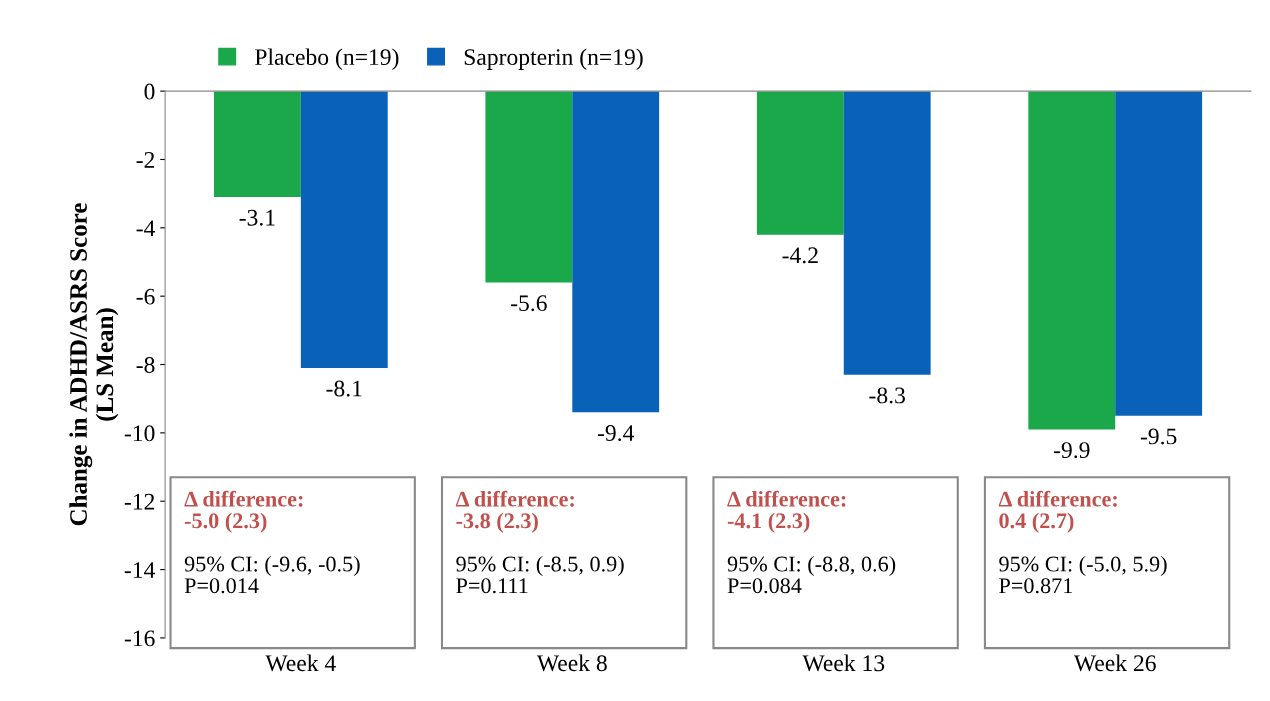 The width and height of the screenshot is (1270, 701). What do you see at coordinates (786, 511) in the screenshot?
I see `annotation: Δ difference: -4.1 (2.3)` at bounding box center [786, 511].